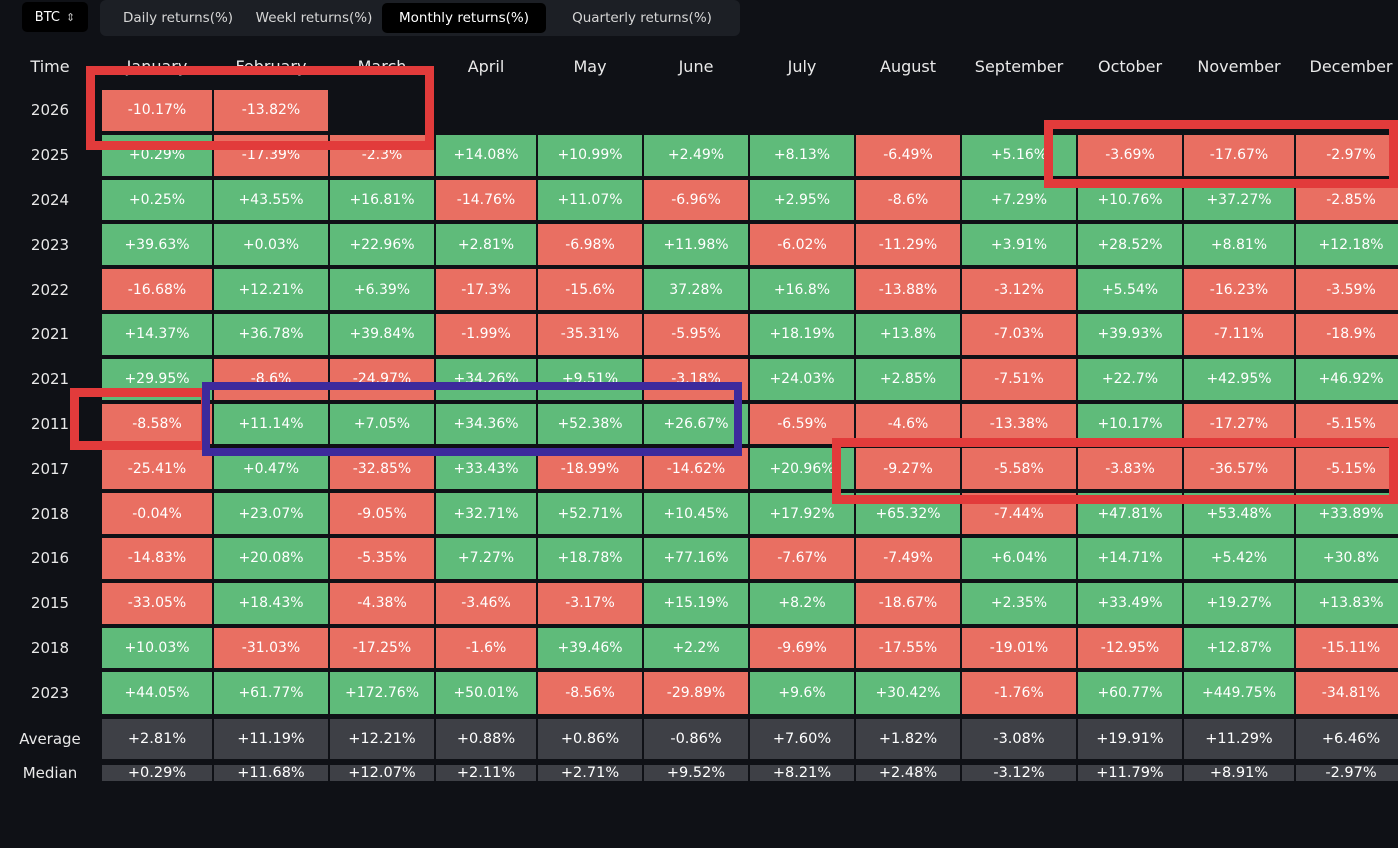 Image resolution: width=1398 pixels, height=848 pixels. What do you see at coordinates (590, 648) in the screenshot?
I see `return-cell: +39.46%` at bounding box center [590, 648].